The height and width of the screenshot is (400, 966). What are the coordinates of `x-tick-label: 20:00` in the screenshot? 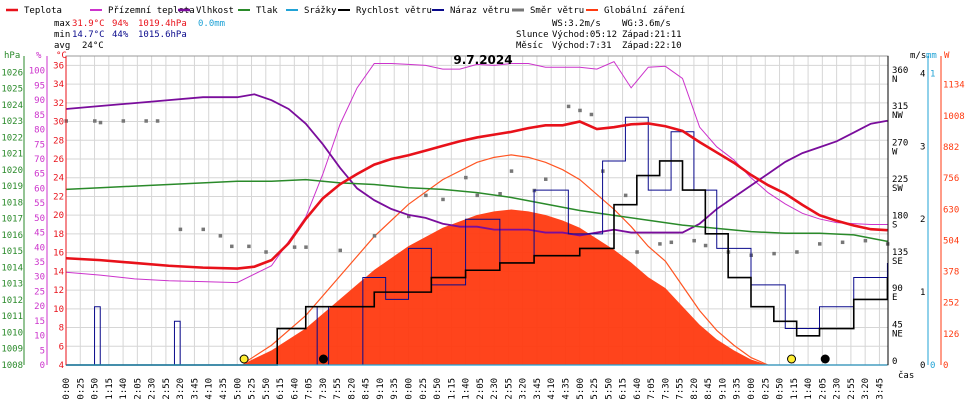 It's located at (752, 389).